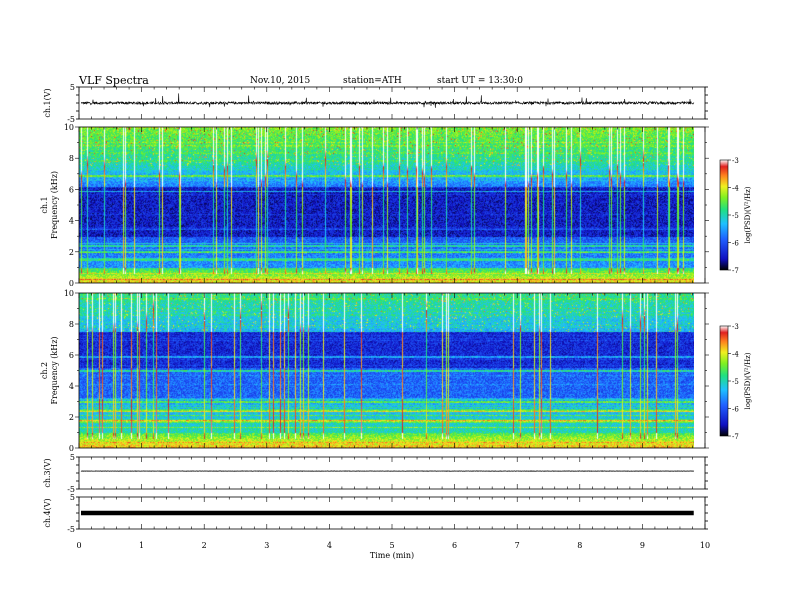  I want to click on ch2-spec-ytick-label: 6, so click(71, 355).